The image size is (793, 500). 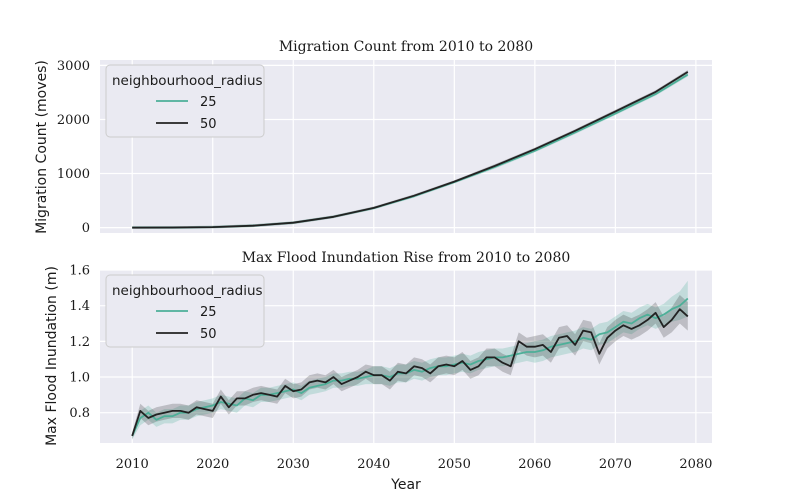 I want to click on y-tick-label: 0, so click(x=86, y=228).